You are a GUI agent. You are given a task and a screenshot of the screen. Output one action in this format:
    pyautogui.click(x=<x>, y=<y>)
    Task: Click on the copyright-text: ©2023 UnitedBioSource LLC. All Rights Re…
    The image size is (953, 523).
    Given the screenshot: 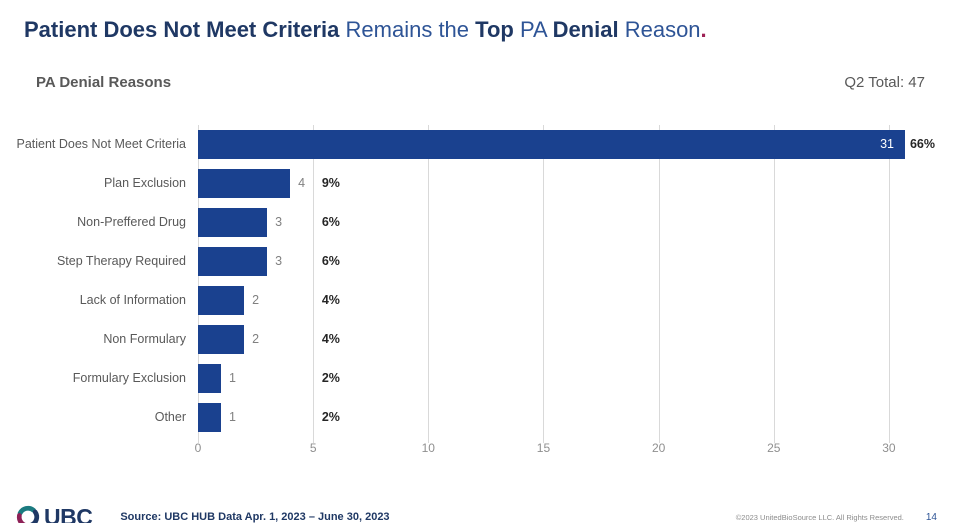 What is the action you would take?
    pyautogui.click(x=819, y=517)
    